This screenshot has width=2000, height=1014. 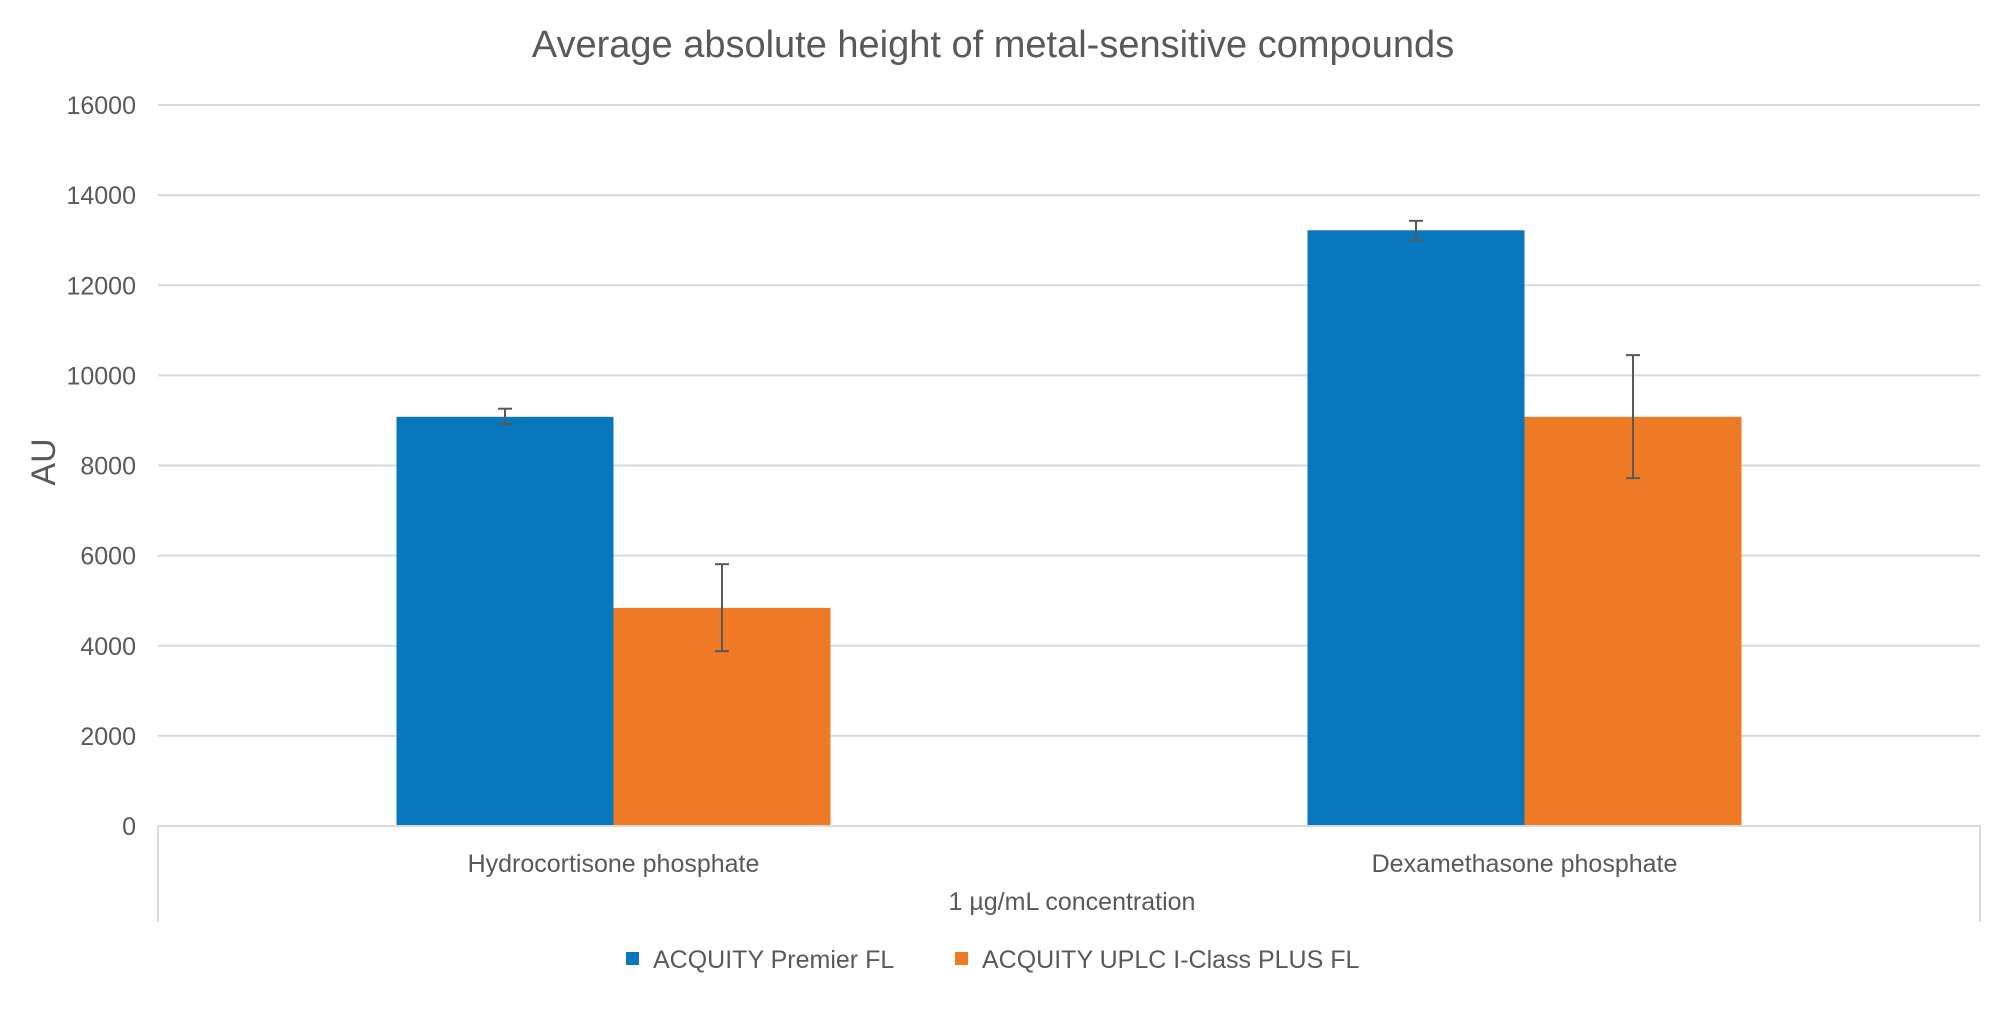 I want to click on y-tick-labels: 0 2000 4000 6000 8000 10000 12000 14000 16000, so click(x=101, y=466).